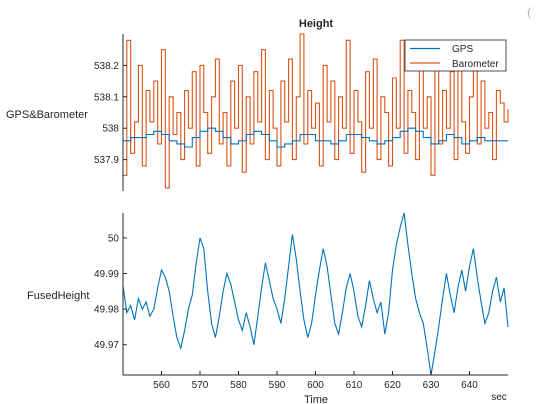 The width and height of the screenshot is (543, 404). I want to click on x-tick-label: 560, so click(161, 385).